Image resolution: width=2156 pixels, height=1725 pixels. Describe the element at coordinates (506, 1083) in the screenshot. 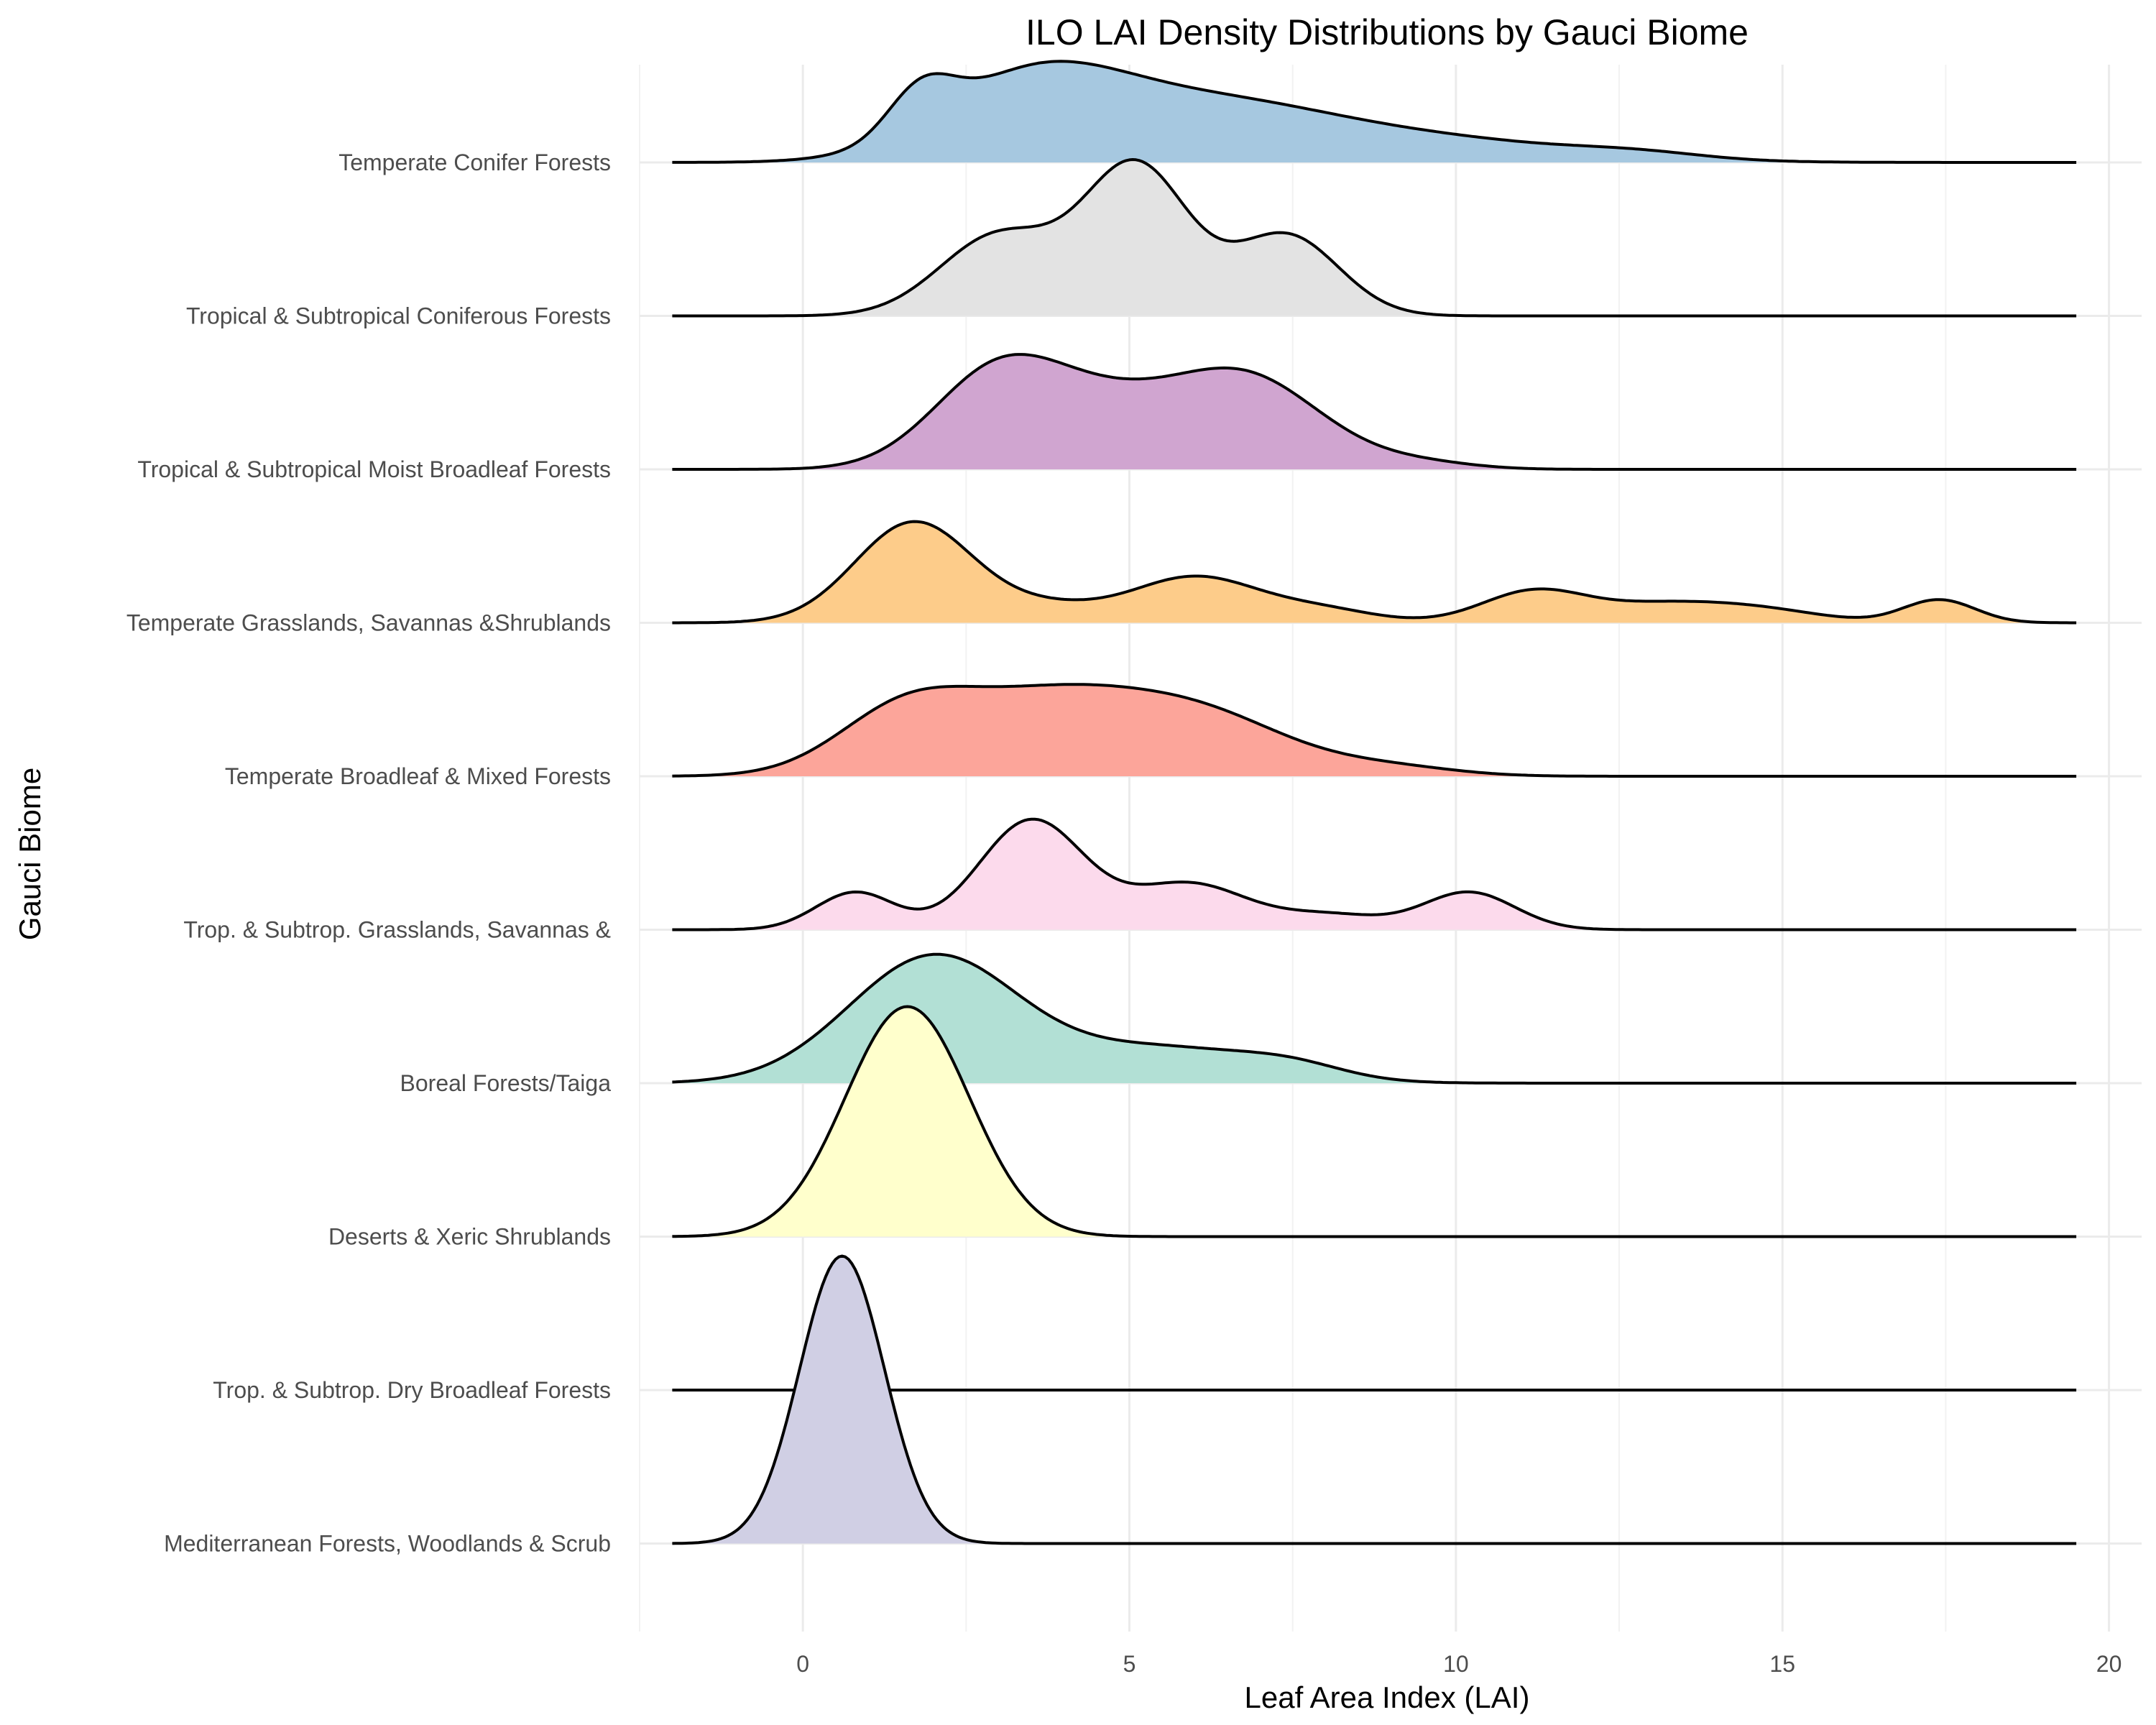

I see `y-tick-label: Boreal Forests/Taiga` at that location.